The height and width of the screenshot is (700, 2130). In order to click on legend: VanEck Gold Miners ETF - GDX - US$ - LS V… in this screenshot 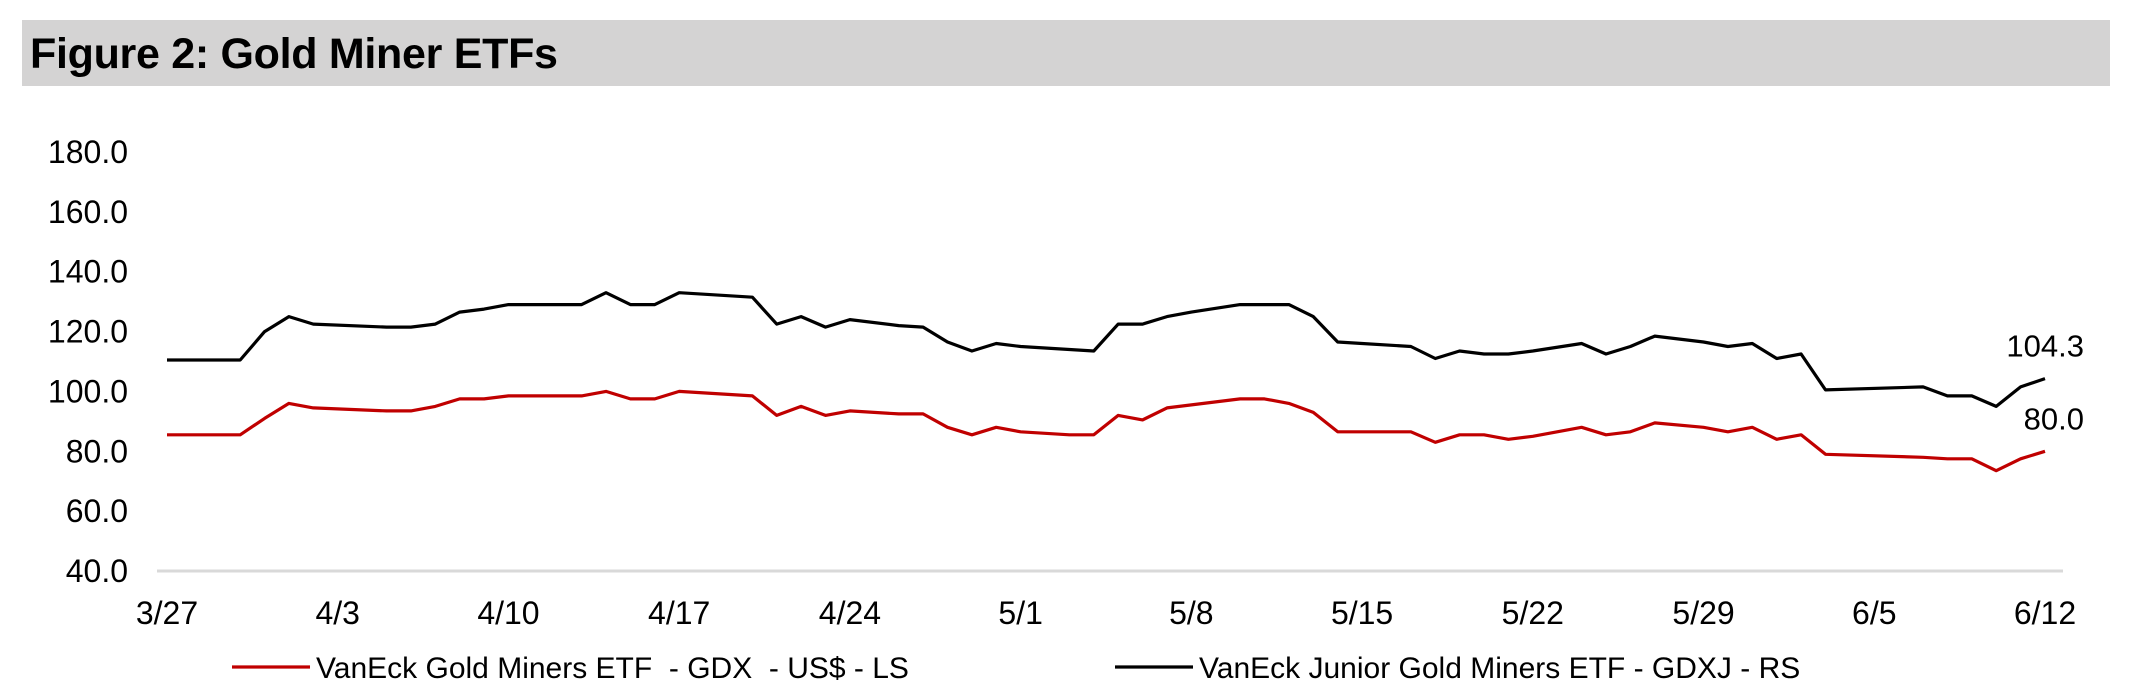, I will do `click(1016, 668)`.